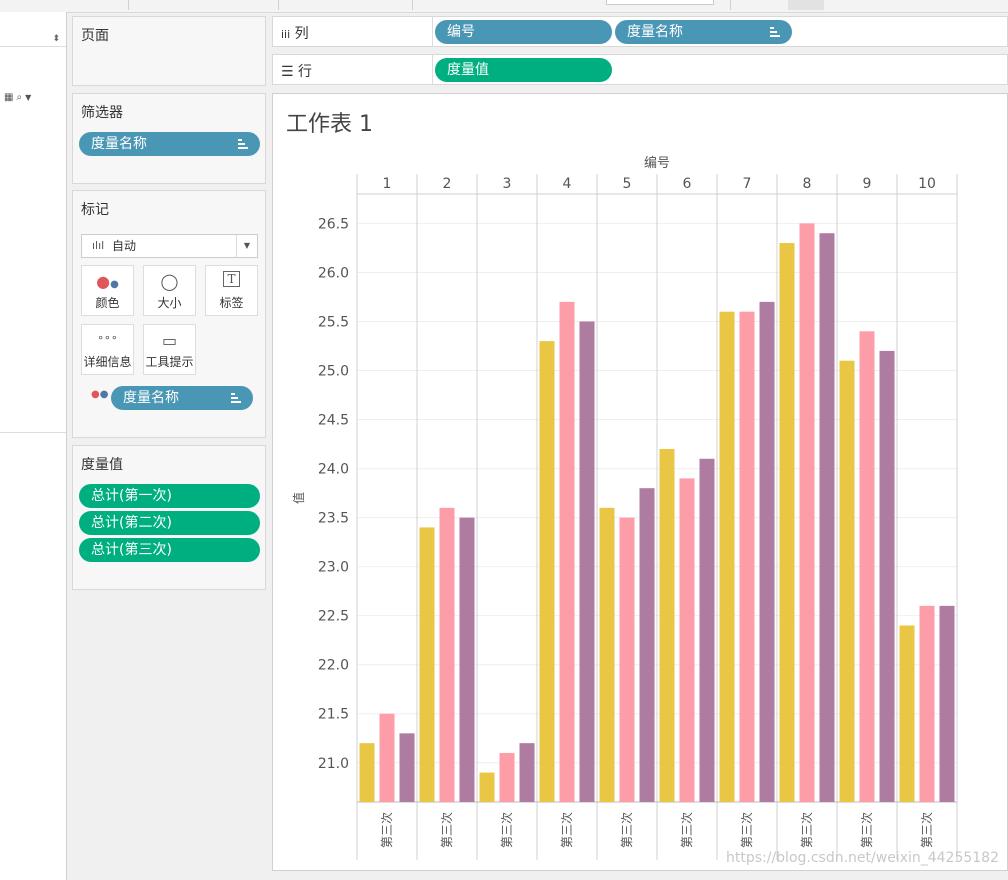 The width and height of the screenshot is (1008, 880). I want to click on text-label-icon: T, so click(231, 281).